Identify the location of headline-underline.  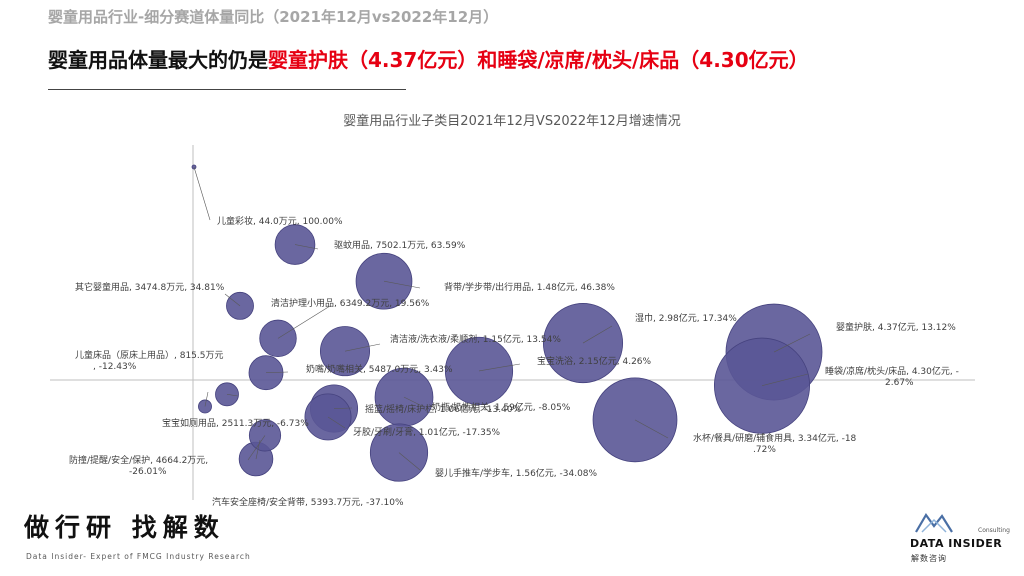
(227, 89).